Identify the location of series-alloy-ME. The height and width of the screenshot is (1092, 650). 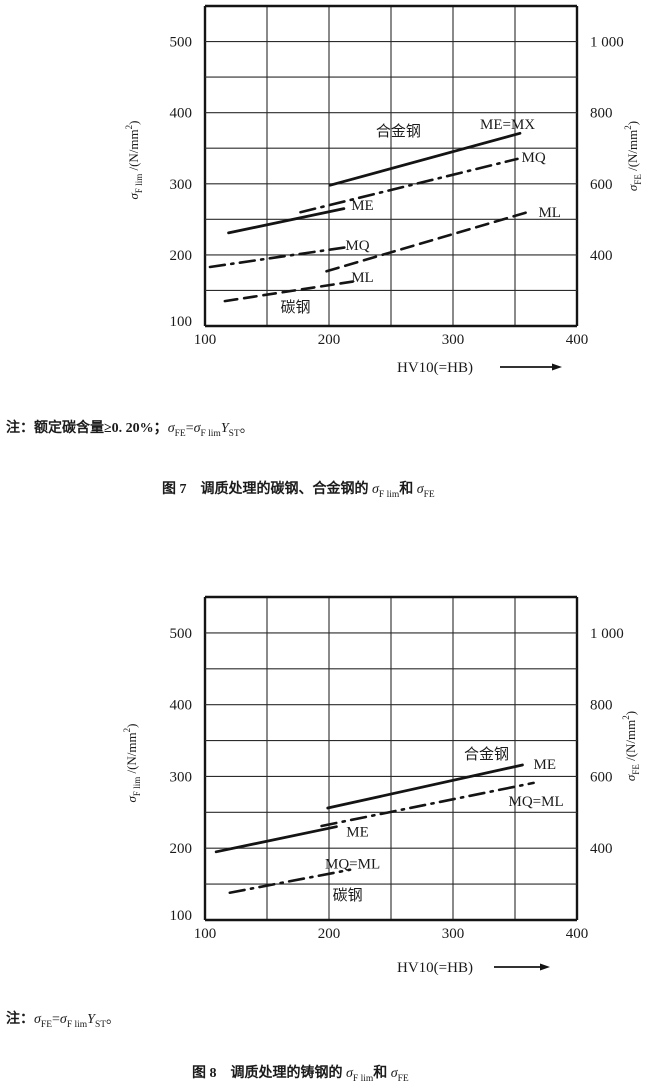
(425, 786).